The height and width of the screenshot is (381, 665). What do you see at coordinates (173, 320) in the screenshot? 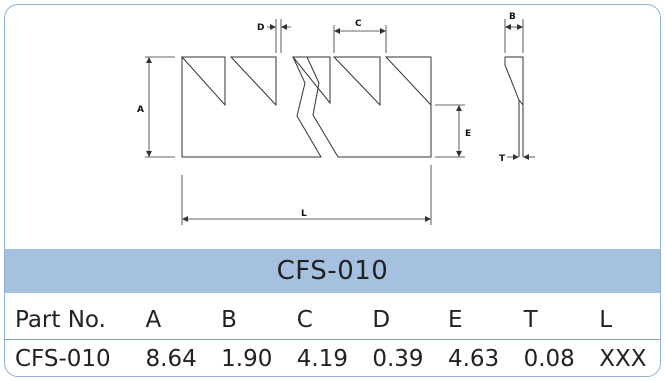
I see `header-cell: A` at bounding box center [173, 320].